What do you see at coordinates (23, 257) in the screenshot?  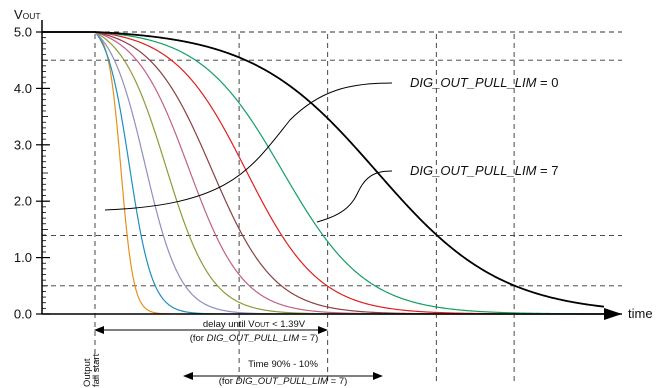 I see `y-tick-label: 1.0` at bounding box center [23, 257].